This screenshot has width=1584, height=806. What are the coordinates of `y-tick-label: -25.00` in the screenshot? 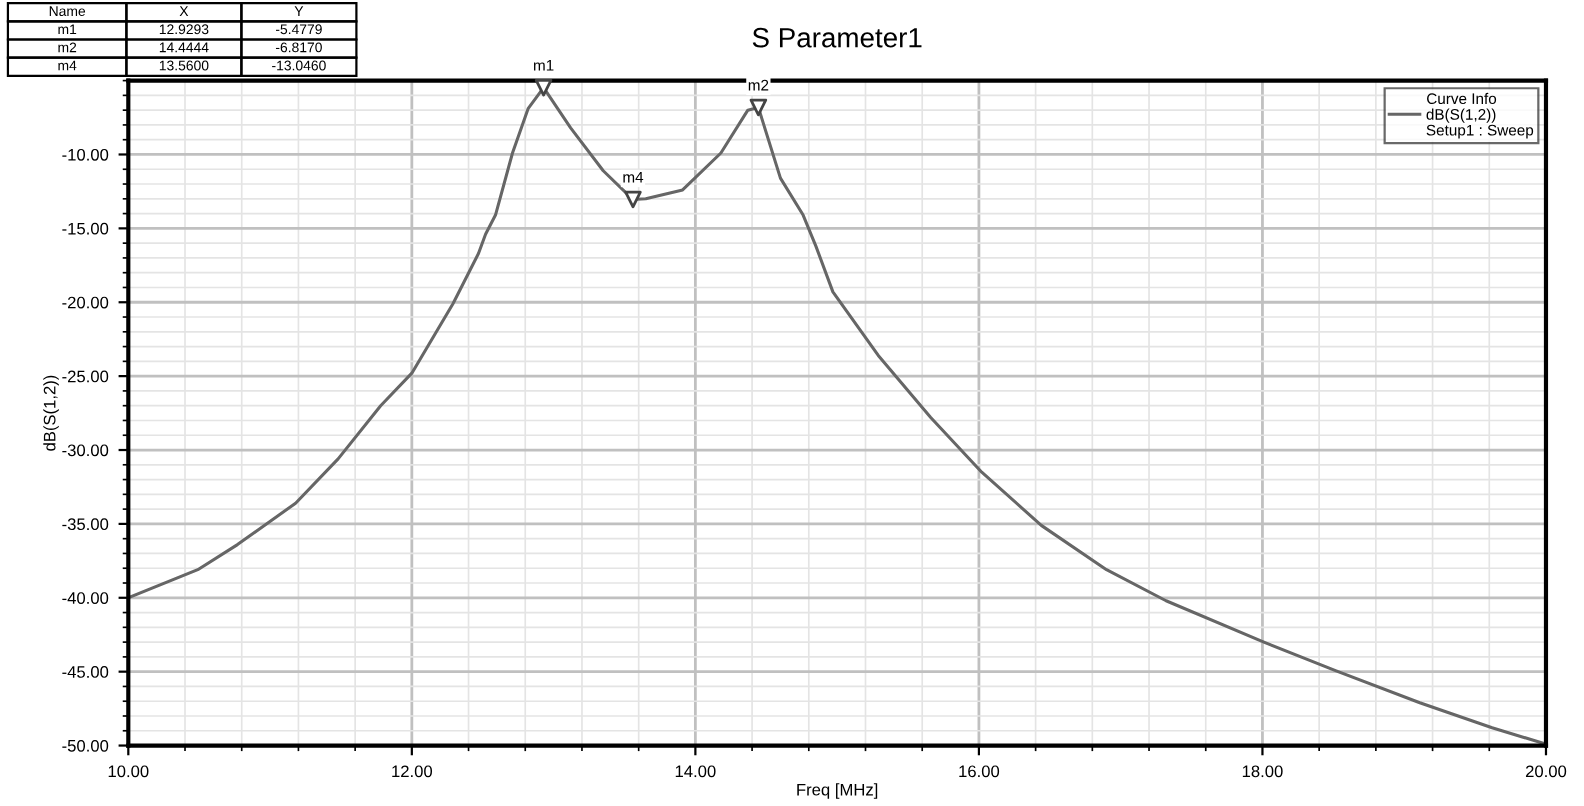 It's located at (85, 376).